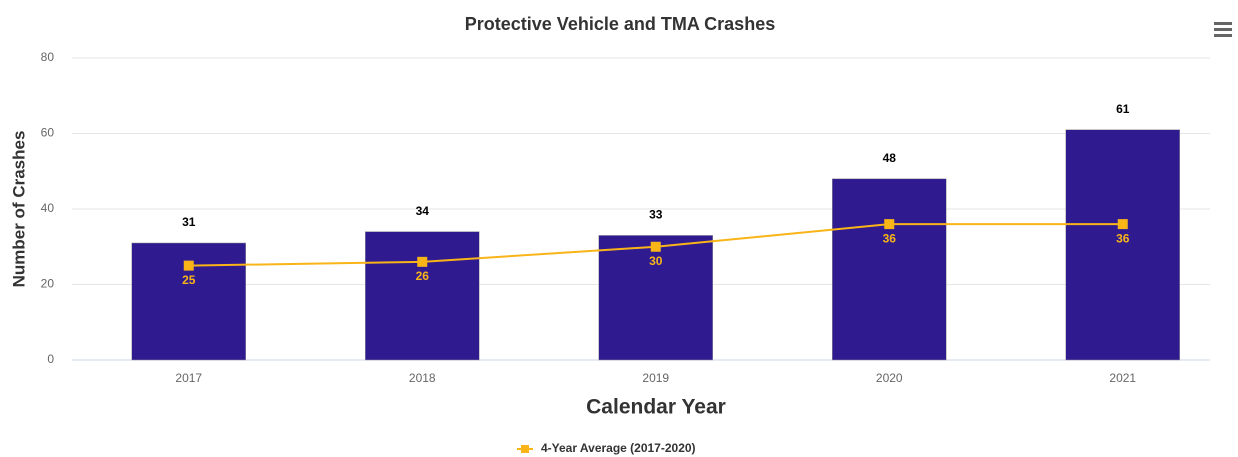 This screenshot has width=1238, height=457. I want to click on y-tick-label: 20, so click(48, 284).